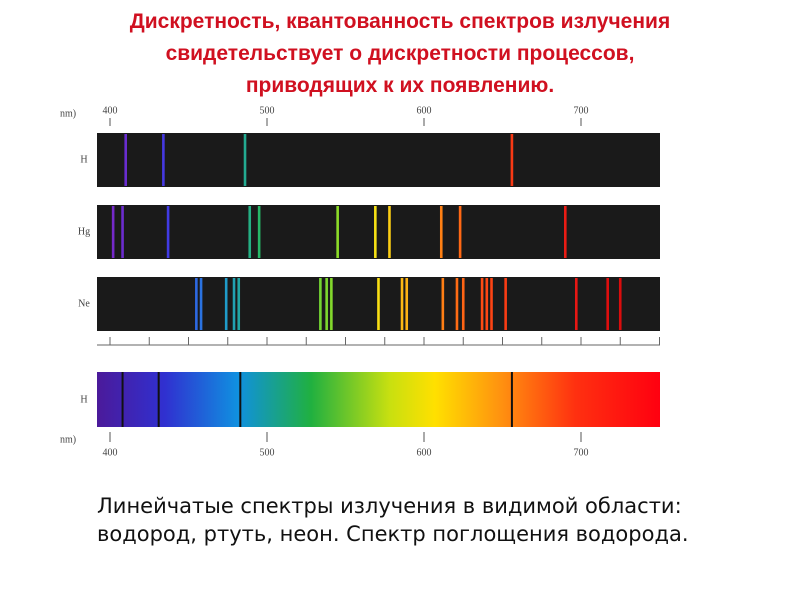 The image size is (800, 600). Describe the element at coordinates (400, 85) in the screenshot. I see `title-line: приводящих к их появлению.` at that location.